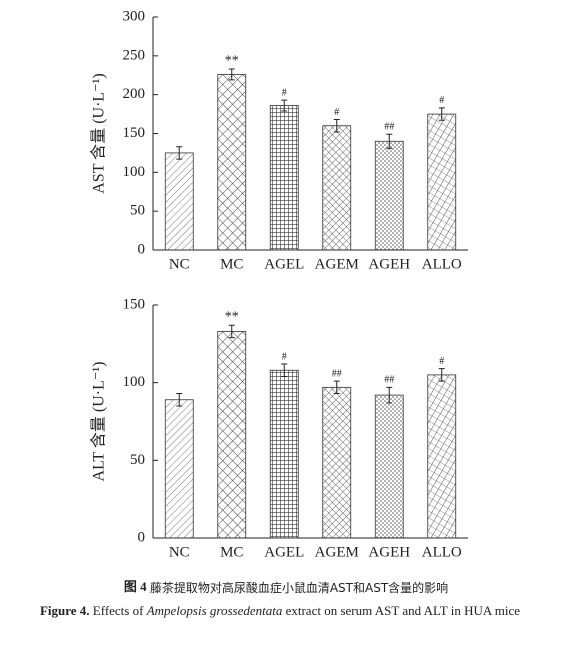 The width and height of the screenshot is (573, 649). I want to click on y-tick-label: 250, so click(134, 55).